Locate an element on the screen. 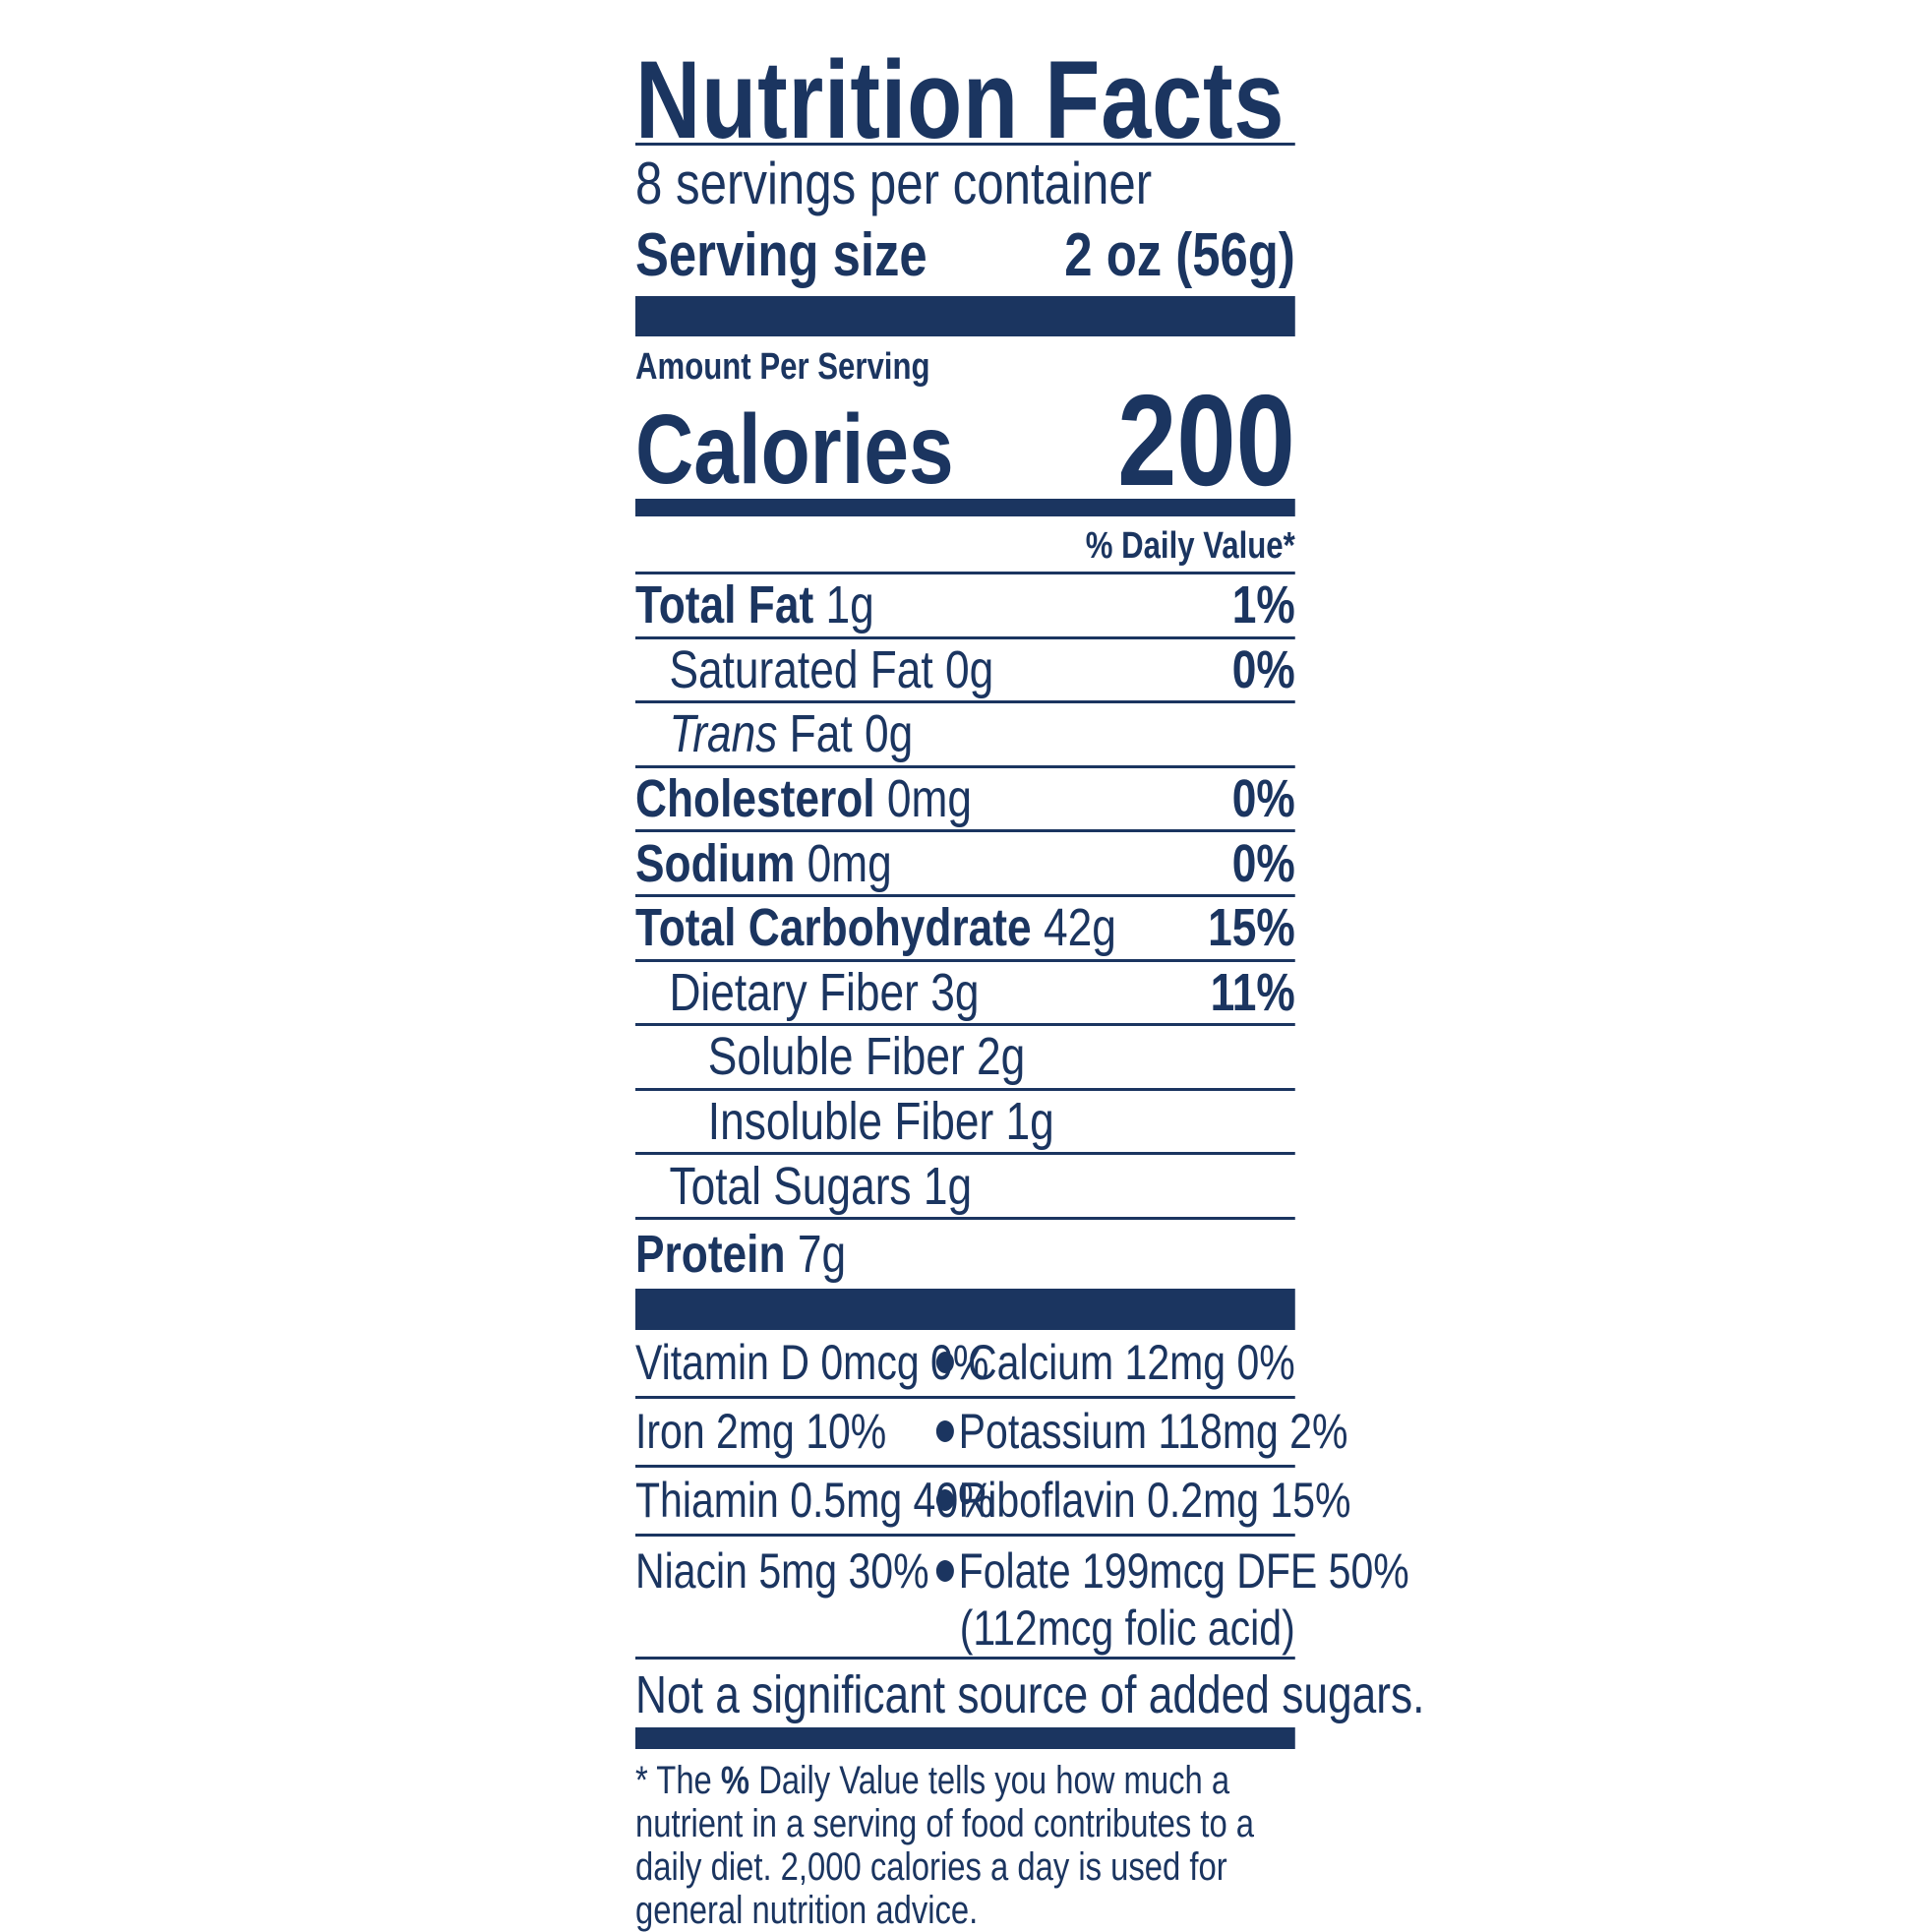  vitamin-left: Niacin 5mg 30% is located at coordinates (782, 1570).